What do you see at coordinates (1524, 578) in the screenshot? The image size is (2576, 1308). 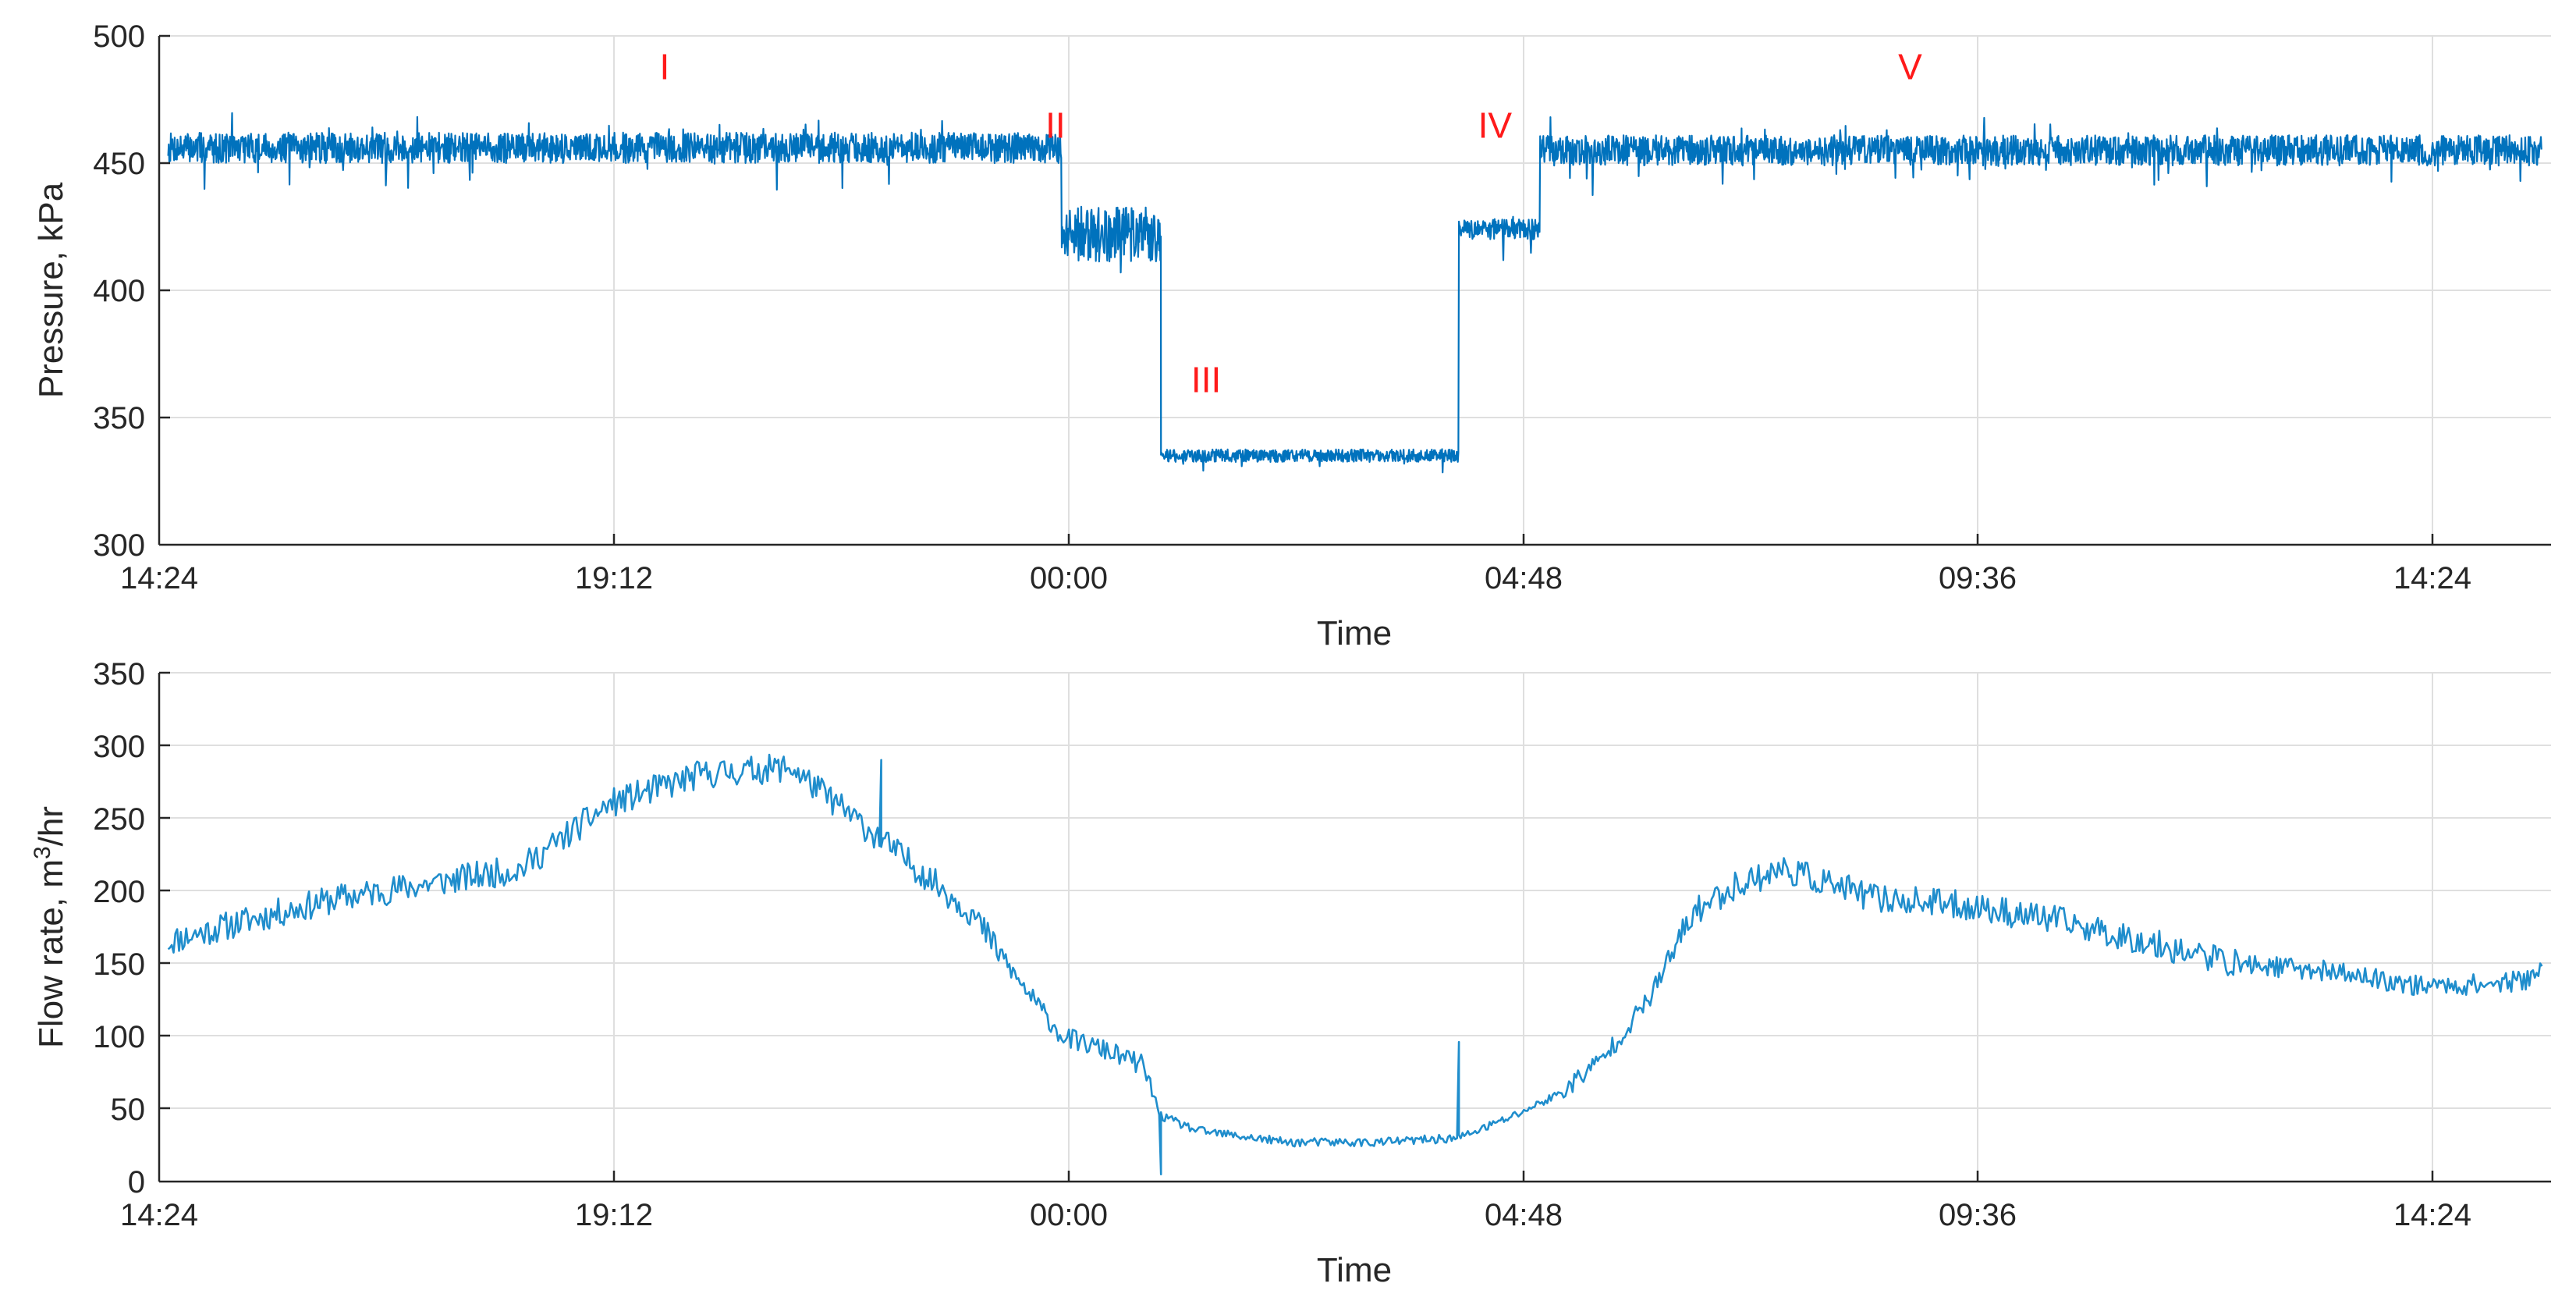 I see `pressure-xtick-label: 04:48` at bounding box center [1524, 578].